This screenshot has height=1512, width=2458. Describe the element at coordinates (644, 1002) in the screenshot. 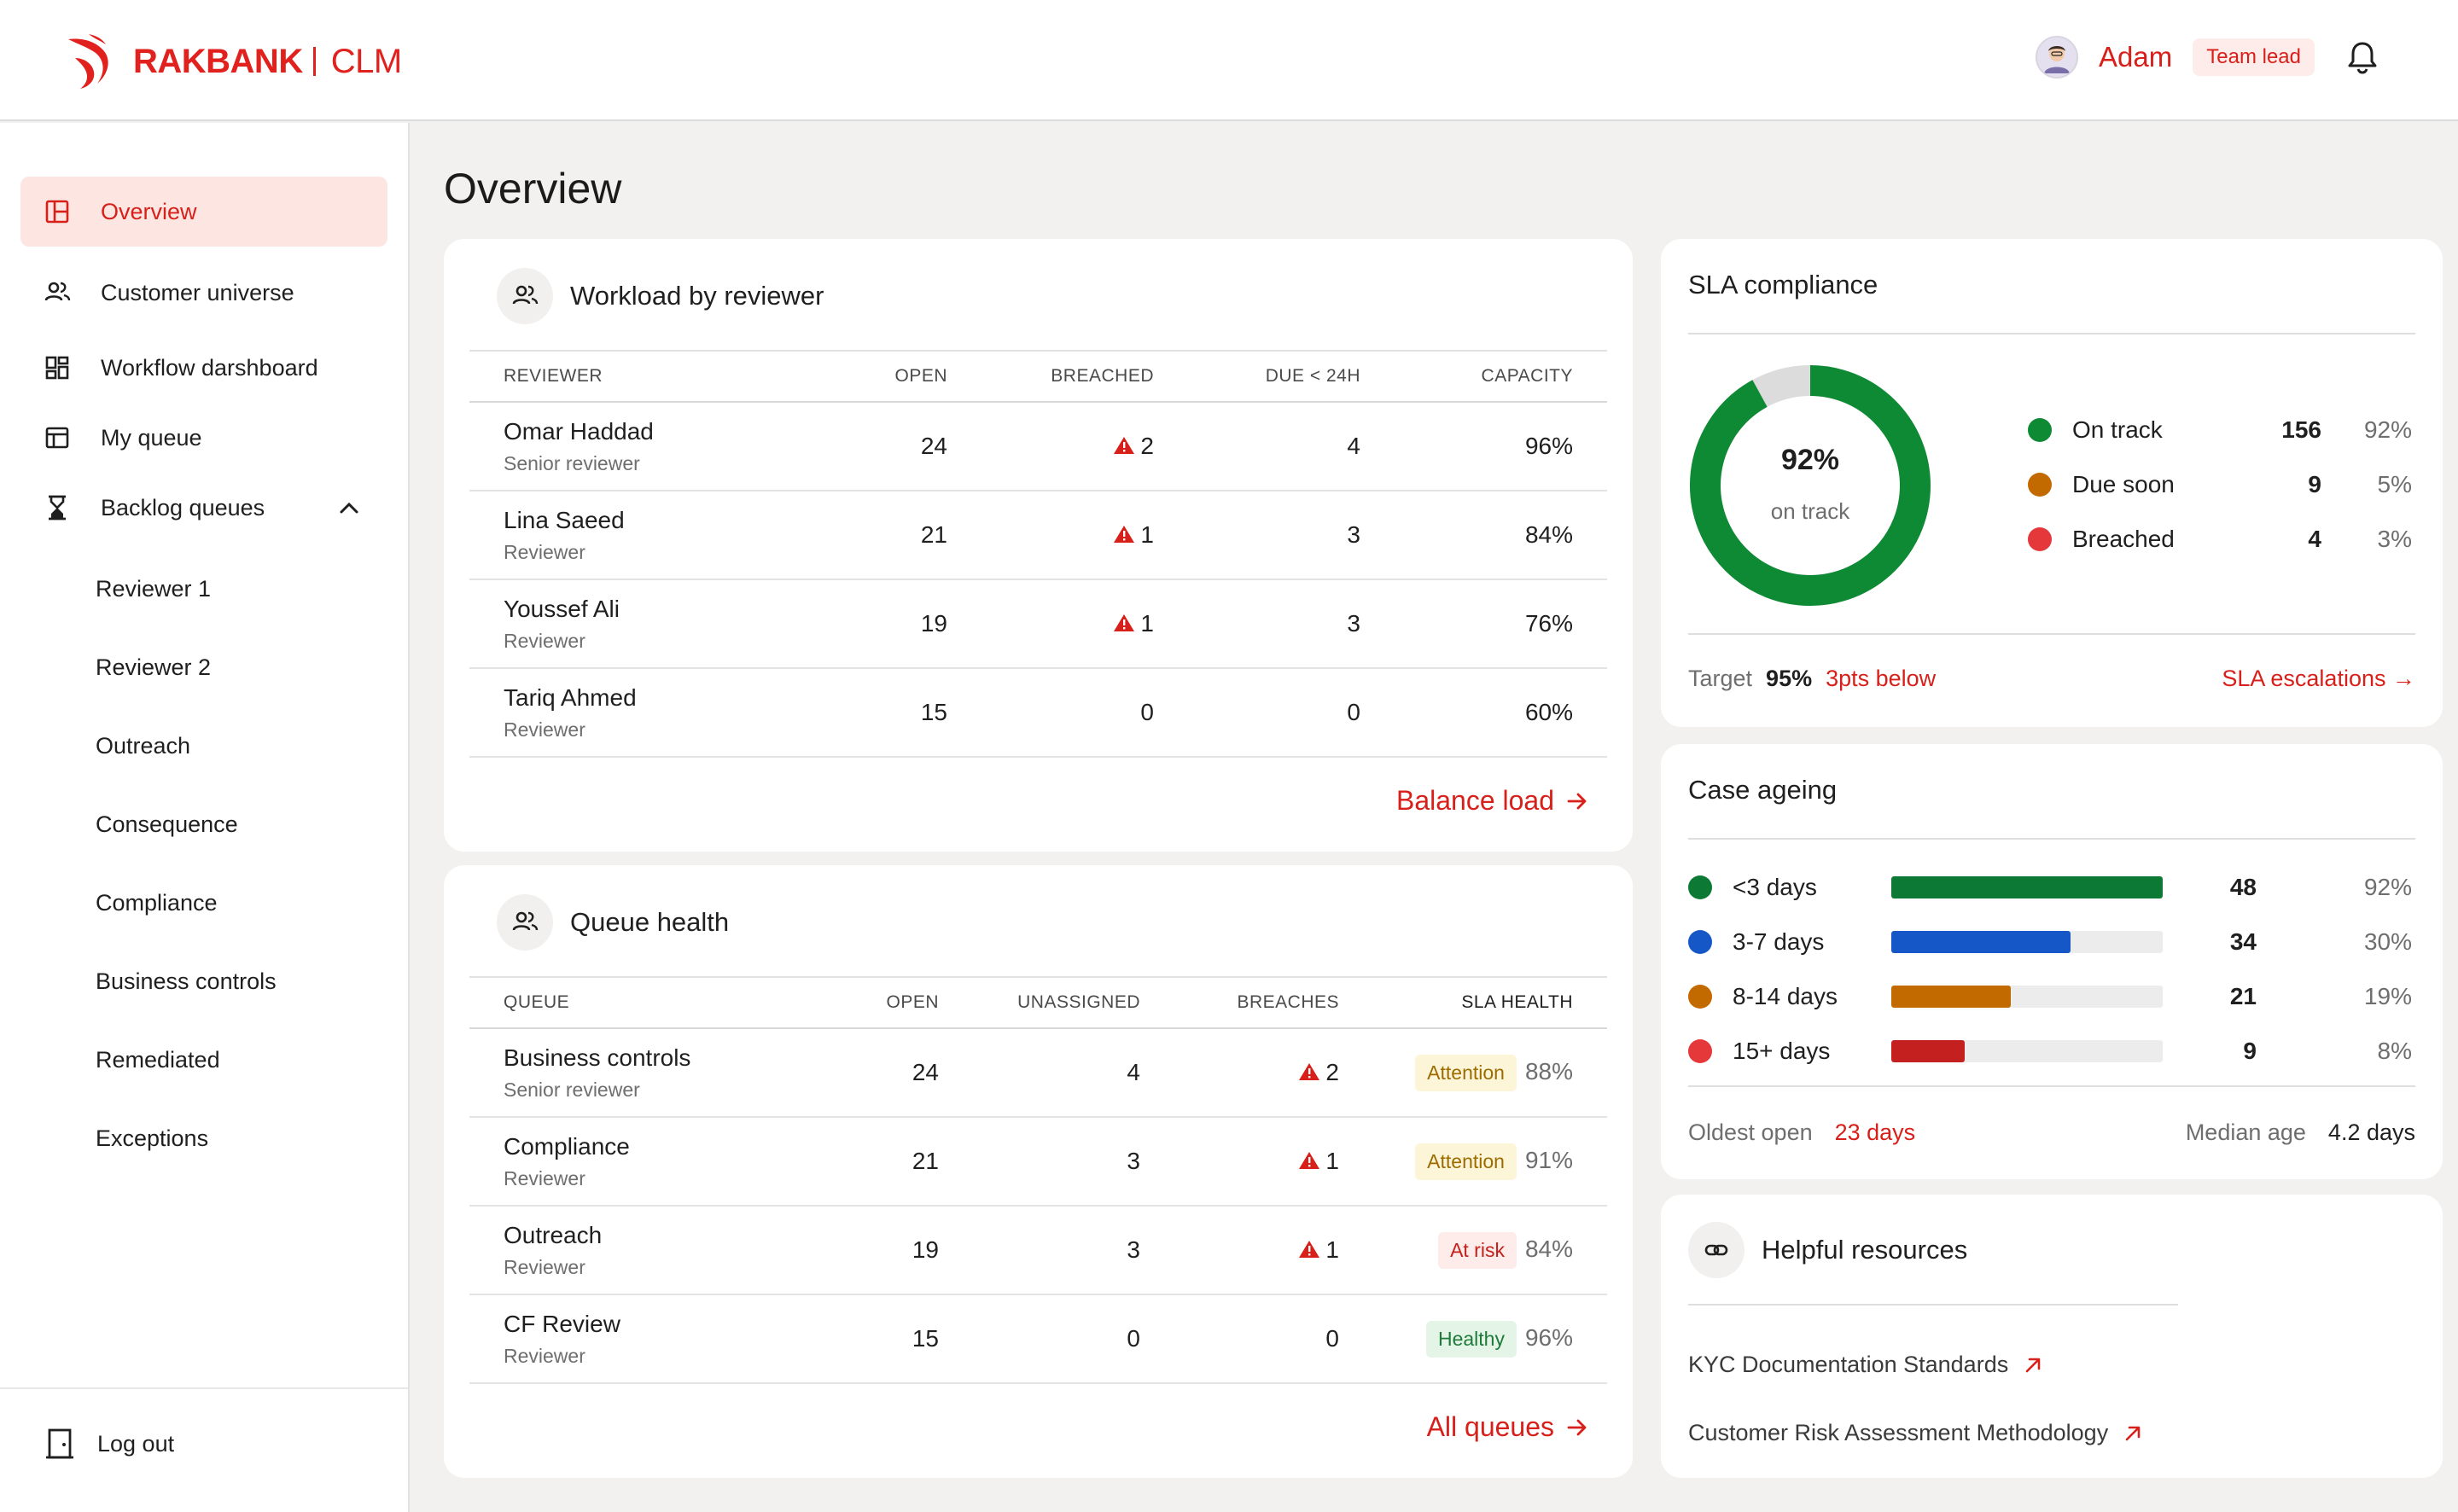

I see `col-queue: QUEUE` at that location.